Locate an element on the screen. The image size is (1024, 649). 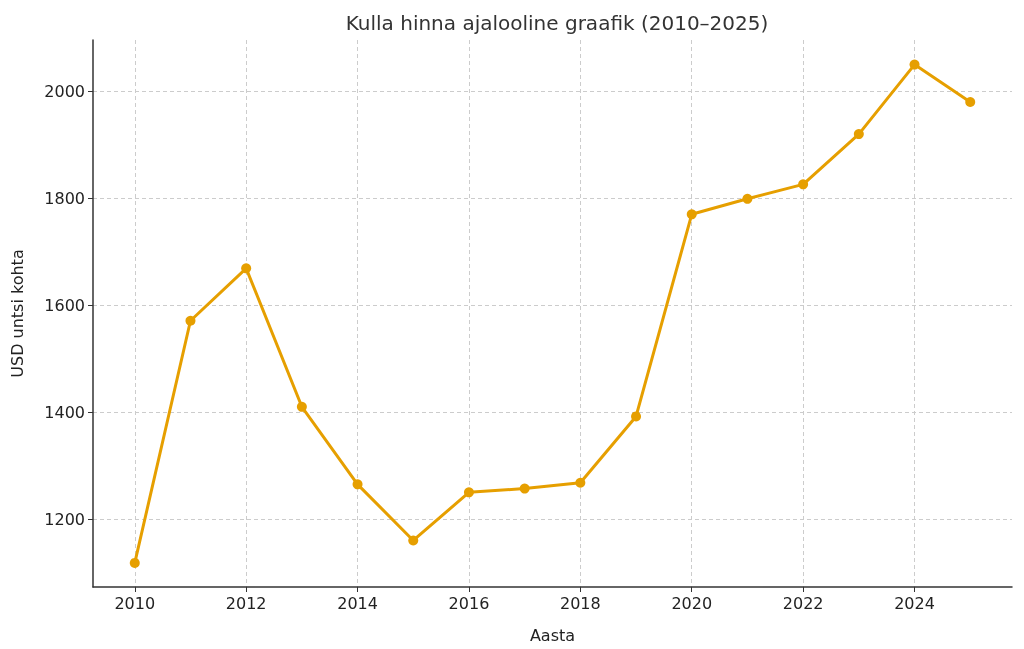
x-tick-label: 2012 is located at coordinates (246, 603).